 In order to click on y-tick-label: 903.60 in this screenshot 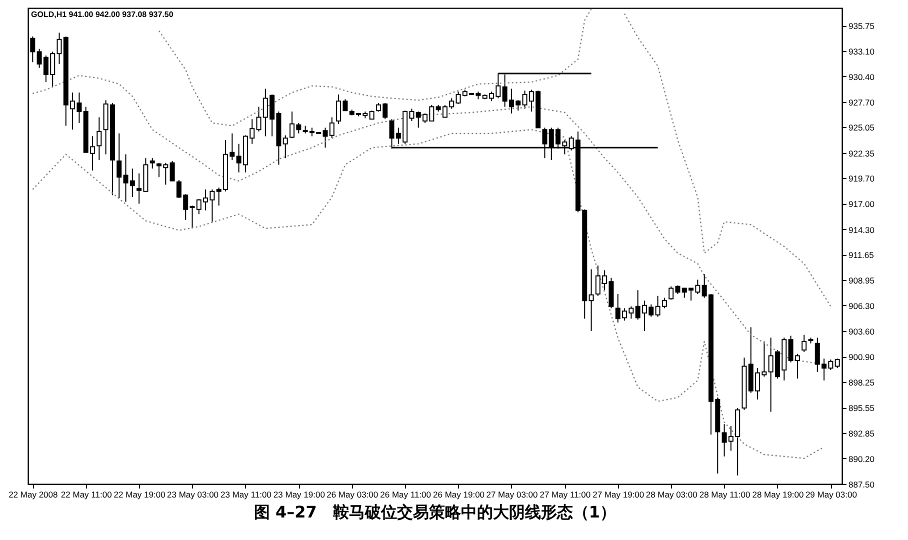, I will do `click(861, 331)`.